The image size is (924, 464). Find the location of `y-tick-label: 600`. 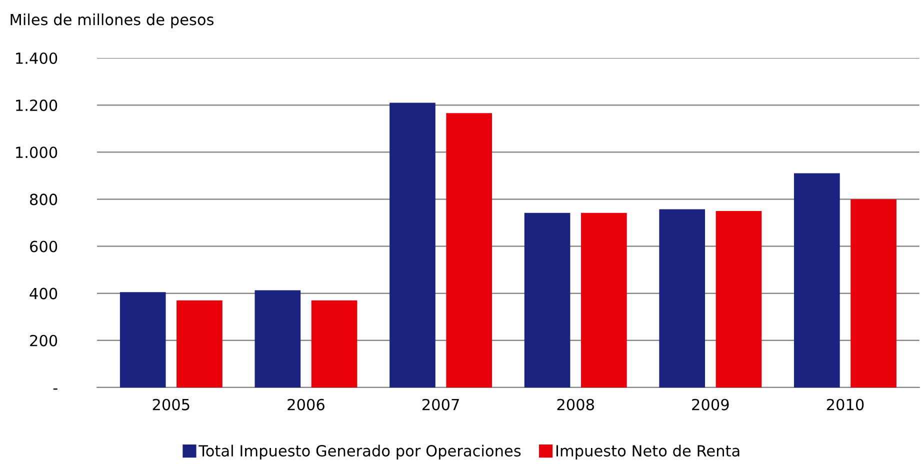

y-tick-label: 600 is located at coordinates (44, 246).